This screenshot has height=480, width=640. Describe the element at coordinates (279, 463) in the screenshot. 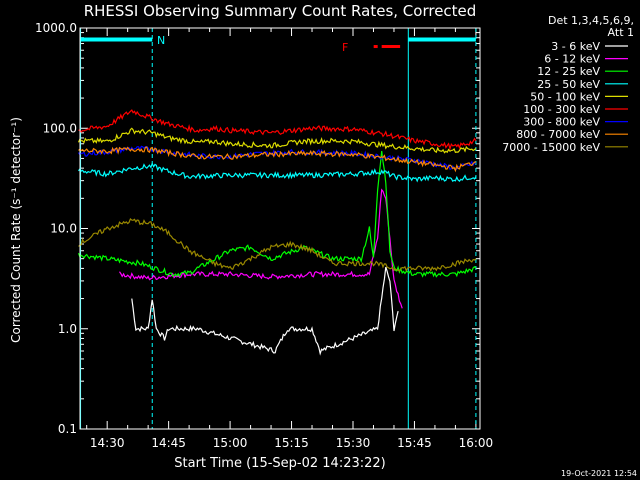

I see `x-axis-label: Start Time (15-Sep-02 14:23:22)` at that location.